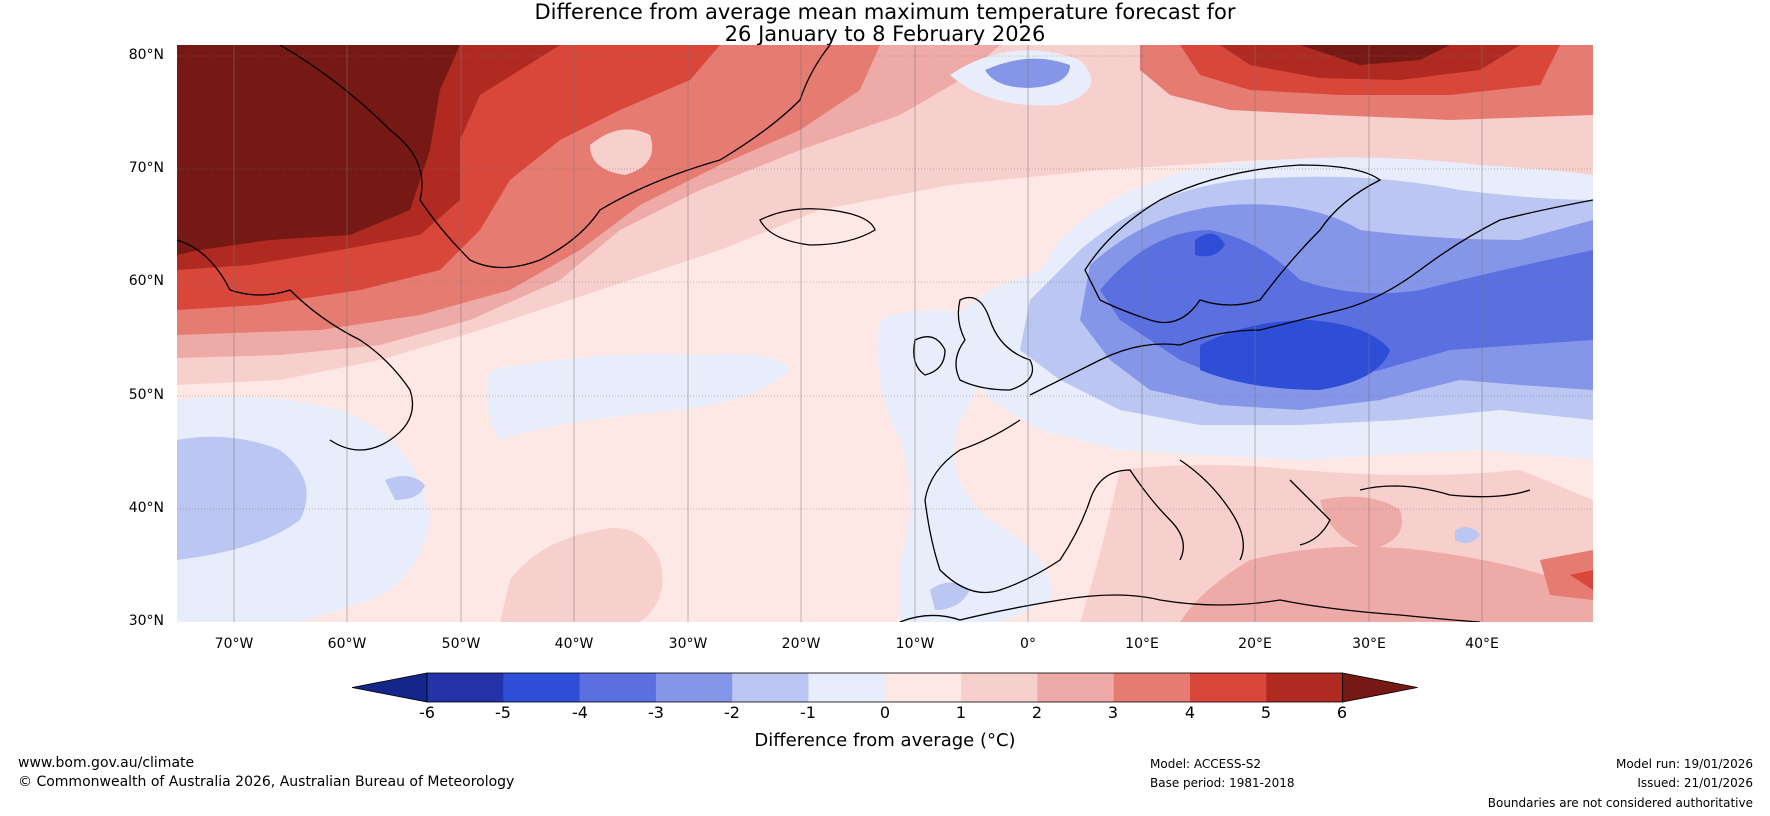  Describe the element at coordinates (1028, 644) in the screenshot. I see `lon-label-0: 0°` at that location.